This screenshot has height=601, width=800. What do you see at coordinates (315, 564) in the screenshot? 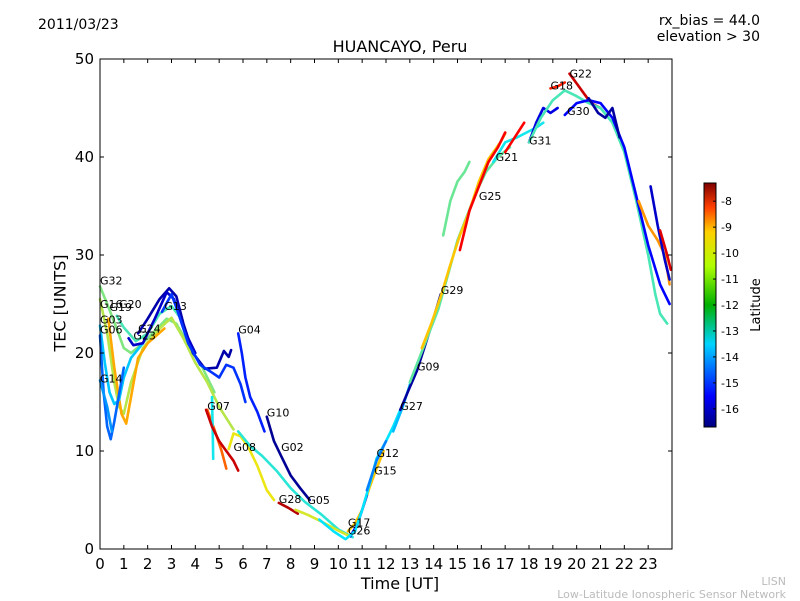
I see `x-tick-label: 9` at bounding box center [315, 564].